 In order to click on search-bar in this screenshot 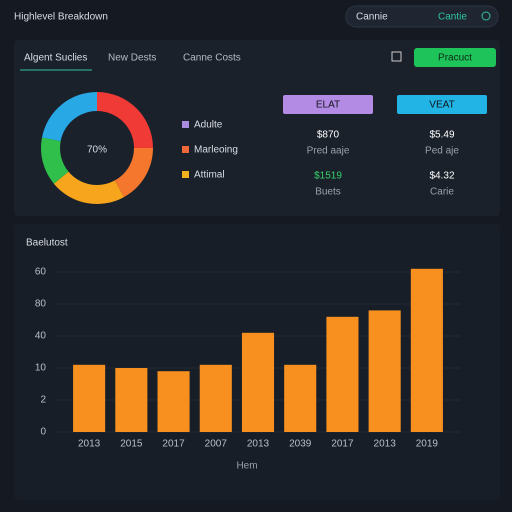, I will do `click(422, 16)`.